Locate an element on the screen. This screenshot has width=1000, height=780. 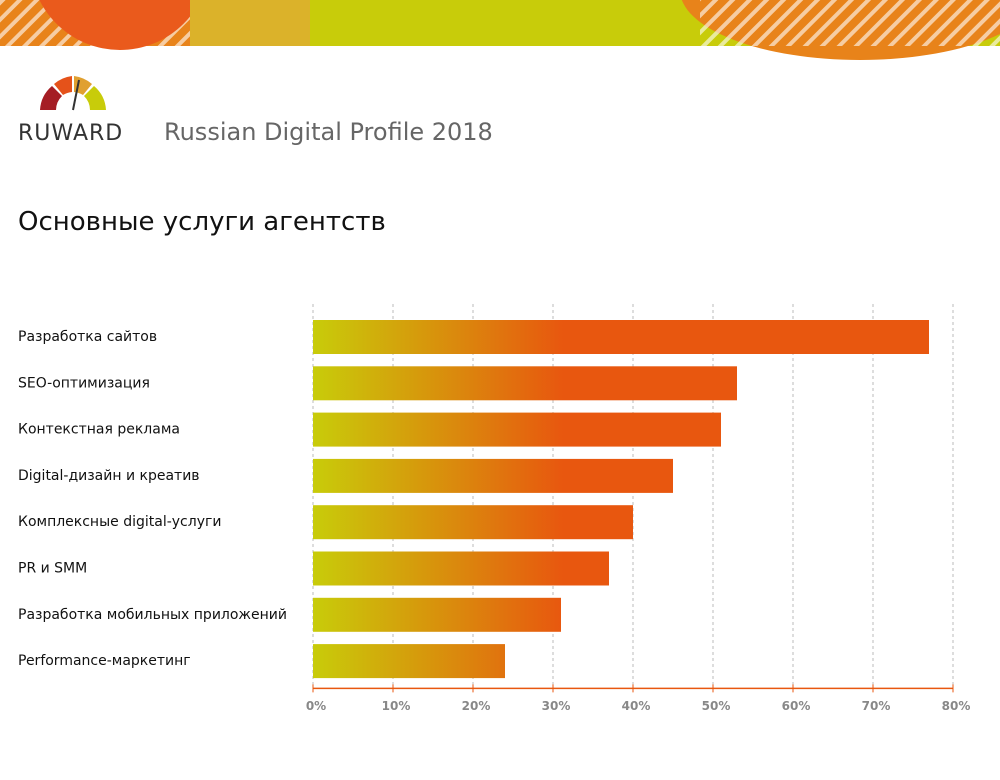
banner is located at coordinates (500, 30).